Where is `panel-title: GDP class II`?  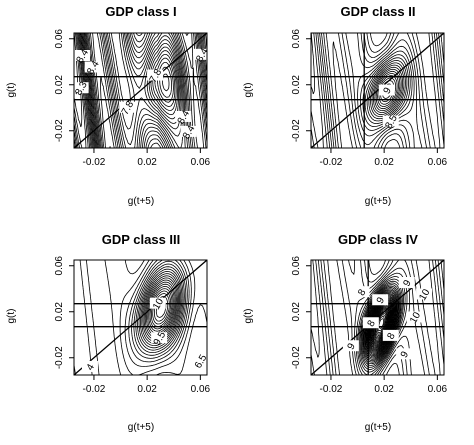 panel-title: GDP class II is located at coordinates (378, 11).